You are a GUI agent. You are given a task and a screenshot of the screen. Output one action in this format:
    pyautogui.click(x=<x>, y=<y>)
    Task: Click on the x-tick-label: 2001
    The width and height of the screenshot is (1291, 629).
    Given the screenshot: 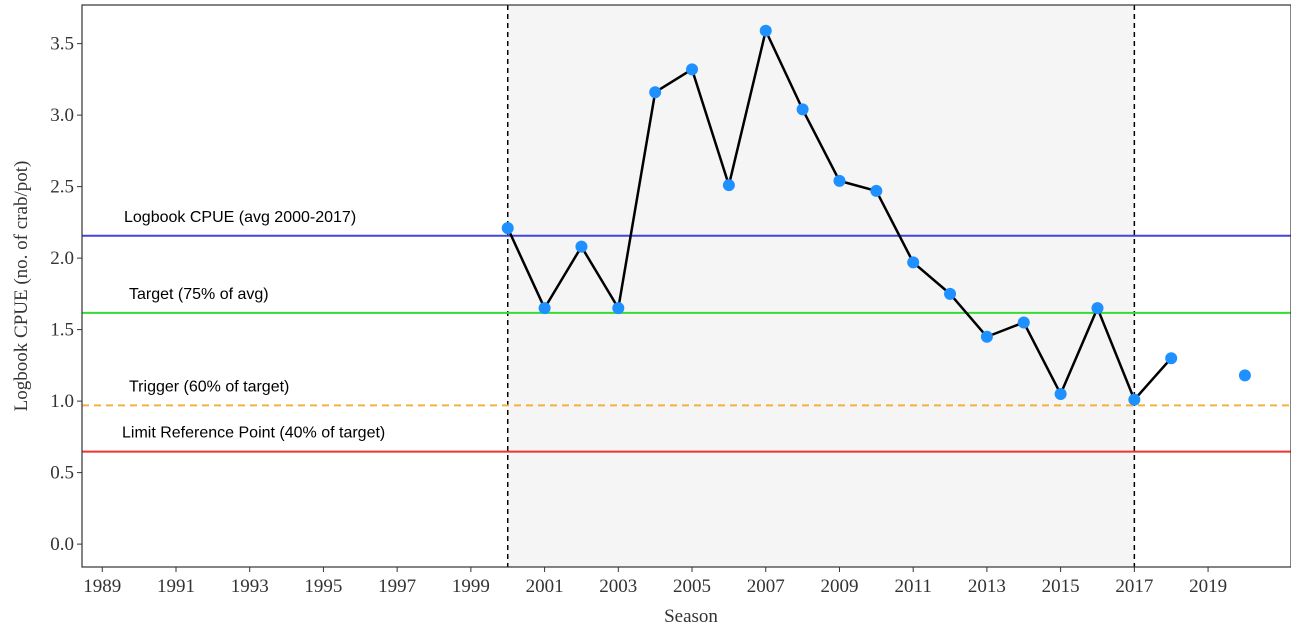 What is the action you would take?
    pyautogui.click(x=545, y=586)
    